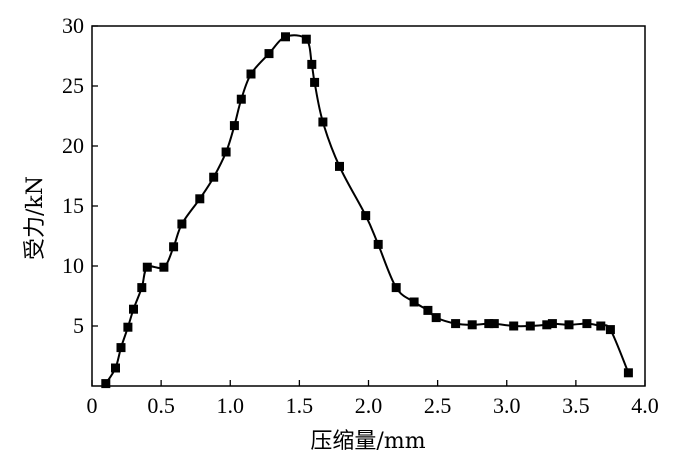 This screenshot has height=460, width=696. Describe the element at coordinates (161, 405) in the screenshot. I see `x-tick-label: 0.5` at that location.